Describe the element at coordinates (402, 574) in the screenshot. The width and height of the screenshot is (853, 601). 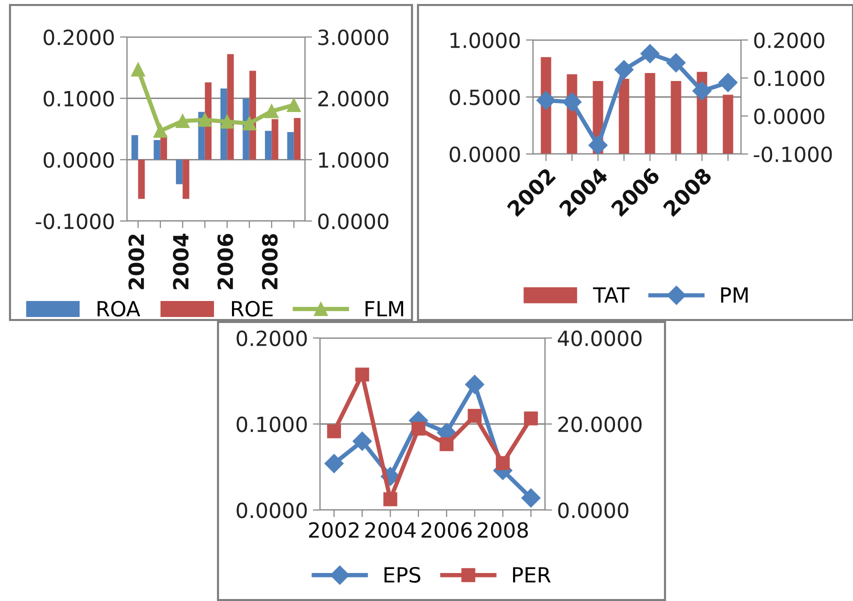
I see `legend-label: EPS` at that location.